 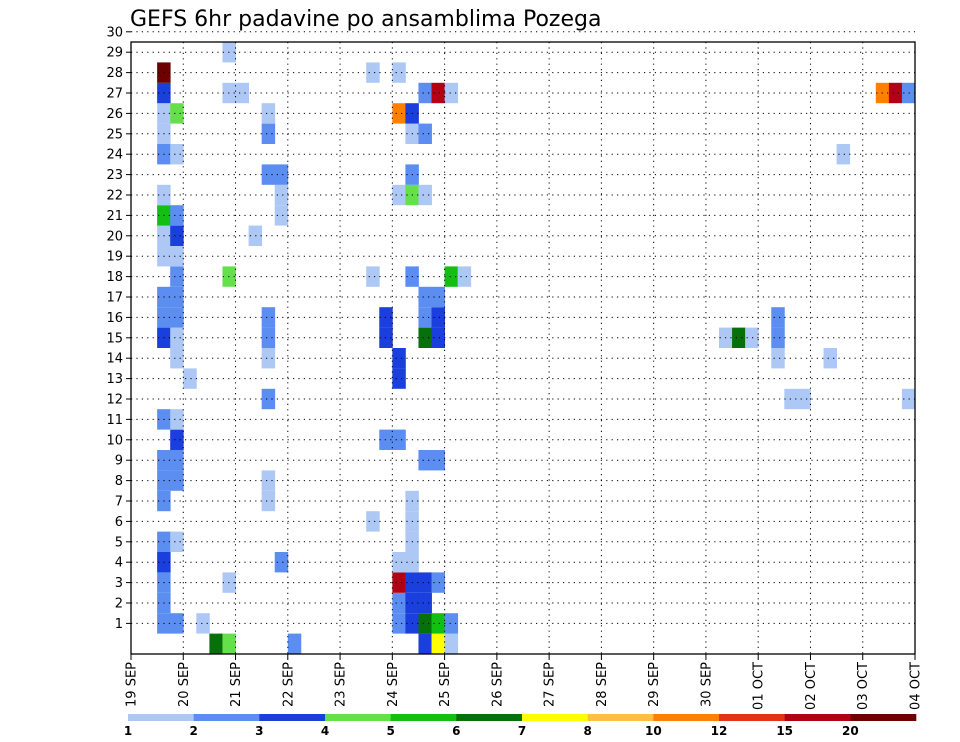 What do you see at coordinates (784, 731) in the screenshot?
I see `colorbar-label: 15` at bounding box center [784, 731].